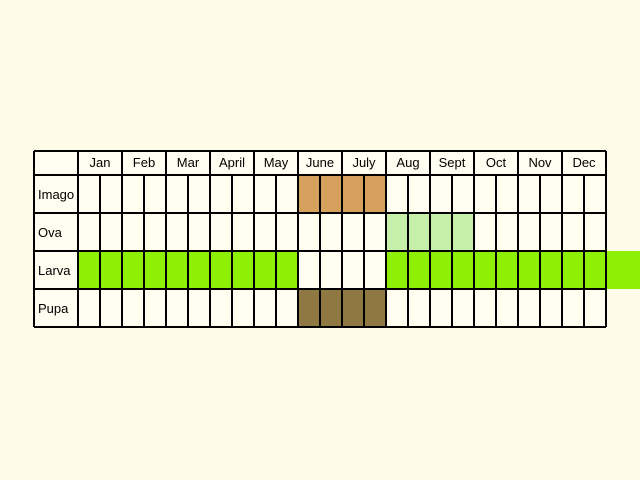 This screenshot has width=640, height=480. I want to click on month-header: Aug, so click(407, 162).